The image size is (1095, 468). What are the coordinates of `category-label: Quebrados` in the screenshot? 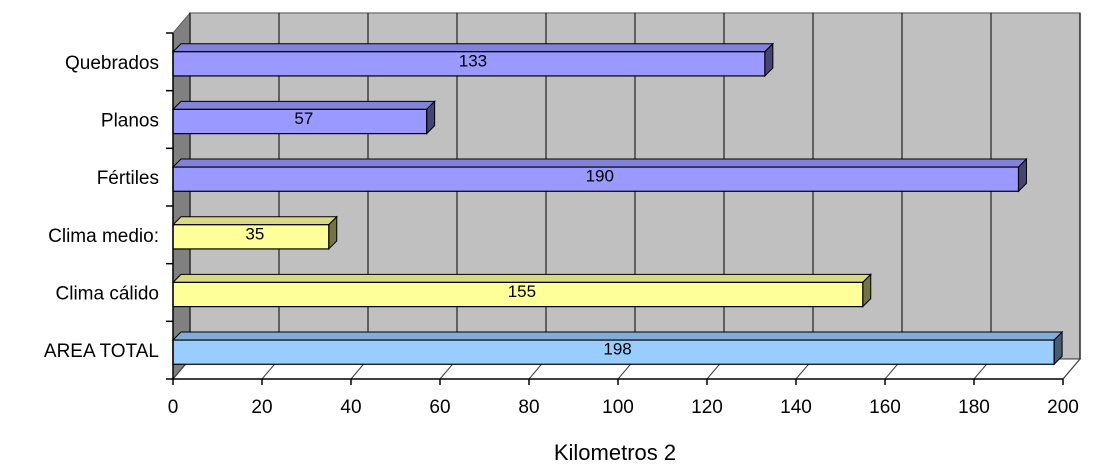 It's located at (112, 63).